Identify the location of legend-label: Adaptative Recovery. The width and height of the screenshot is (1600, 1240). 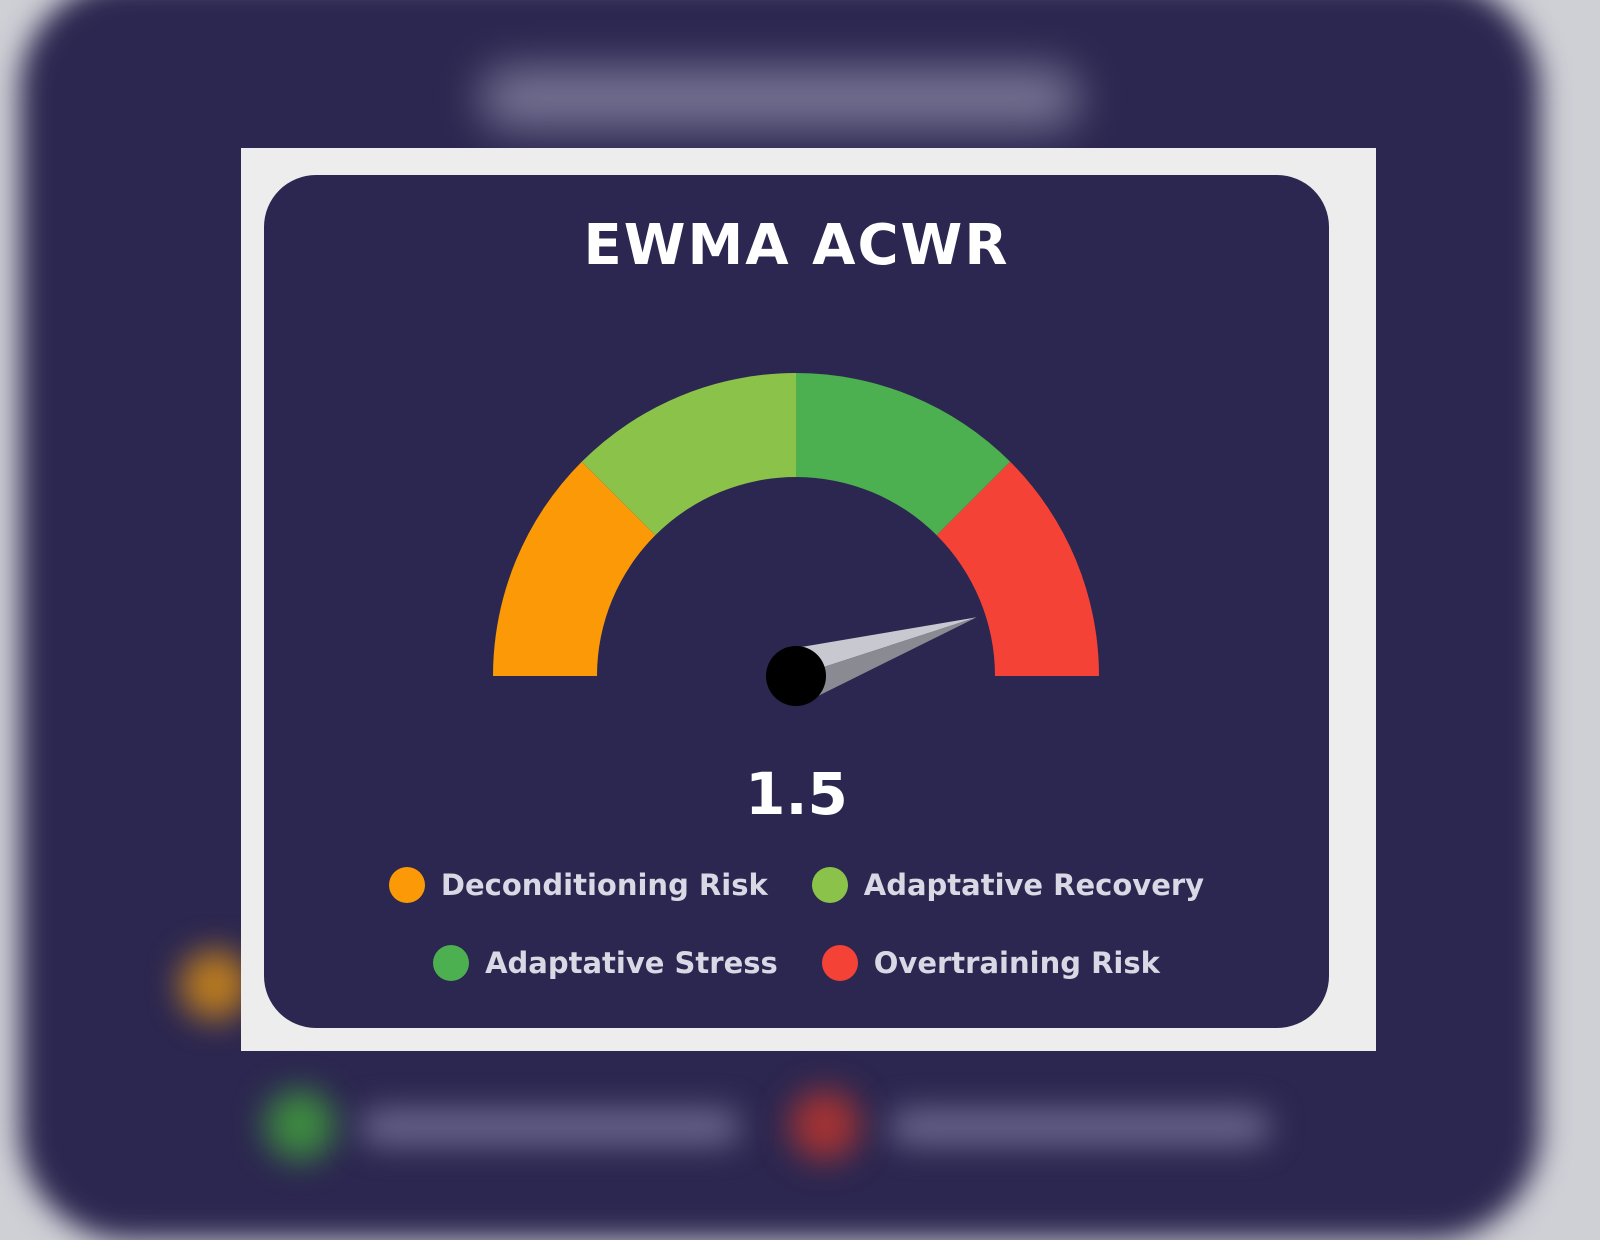
(1034, 885).